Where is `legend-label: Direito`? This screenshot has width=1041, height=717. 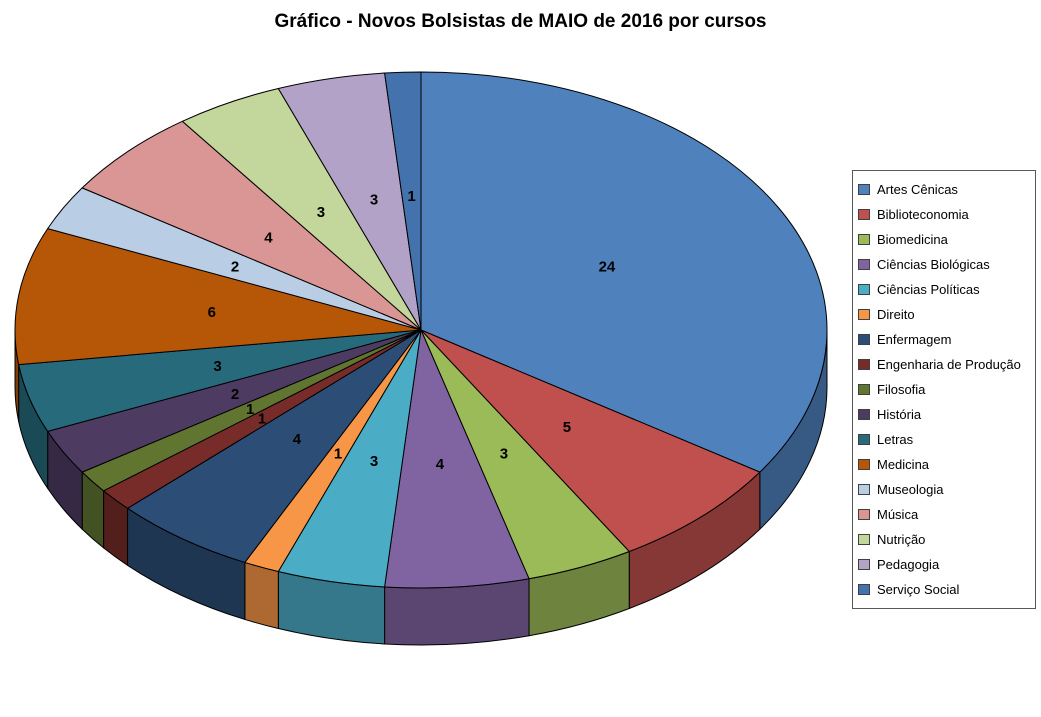 legend-label: Direito is located at coordinates (896, 314).